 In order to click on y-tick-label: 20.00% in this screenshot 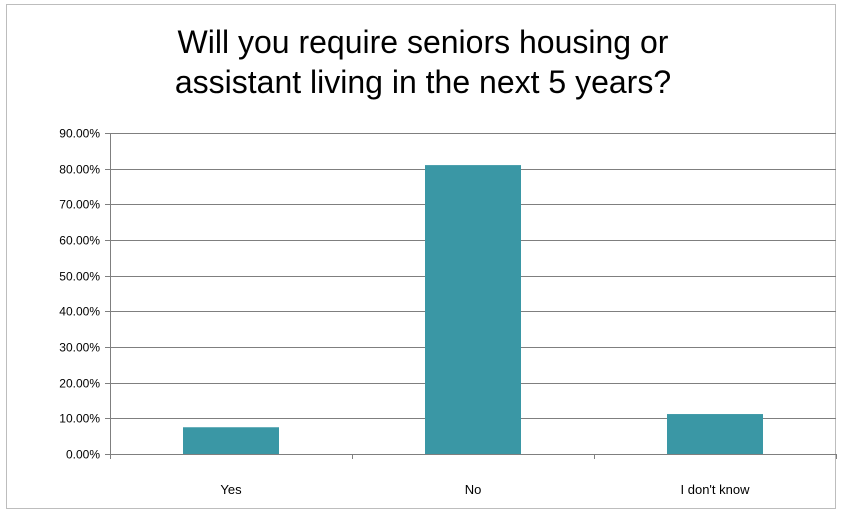, I will do `click(79, 384)`.